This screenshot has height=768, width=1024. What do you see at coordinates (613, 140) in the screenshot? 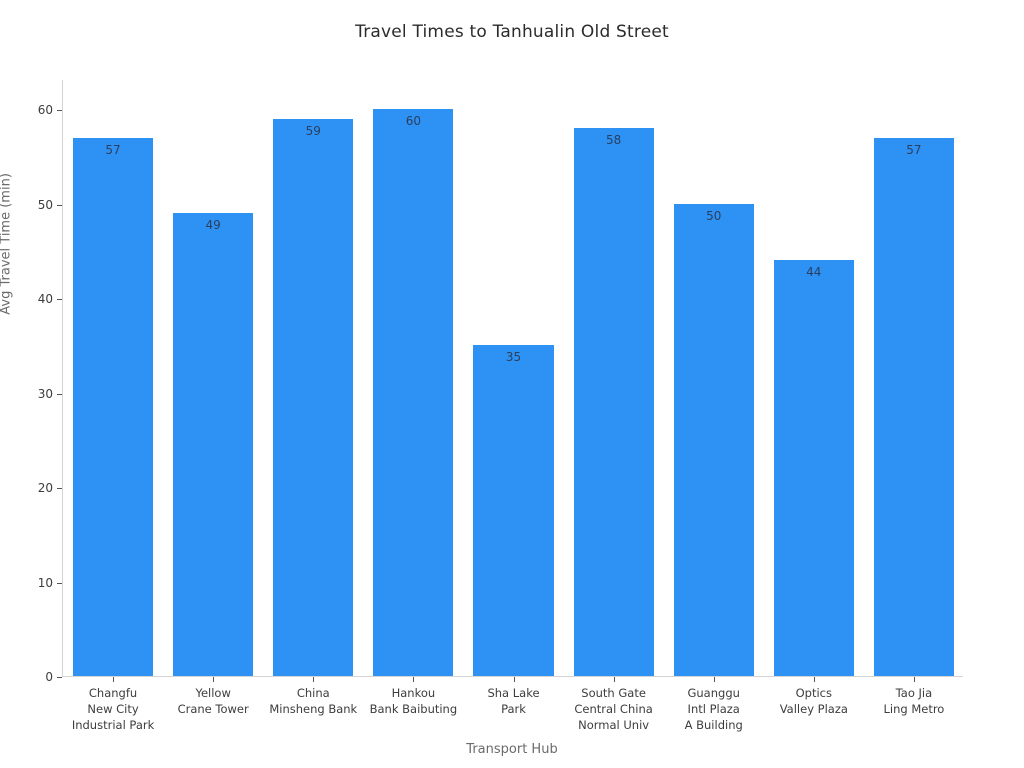
I see `bar-value-label: 58` at bounding box center [613, 140].